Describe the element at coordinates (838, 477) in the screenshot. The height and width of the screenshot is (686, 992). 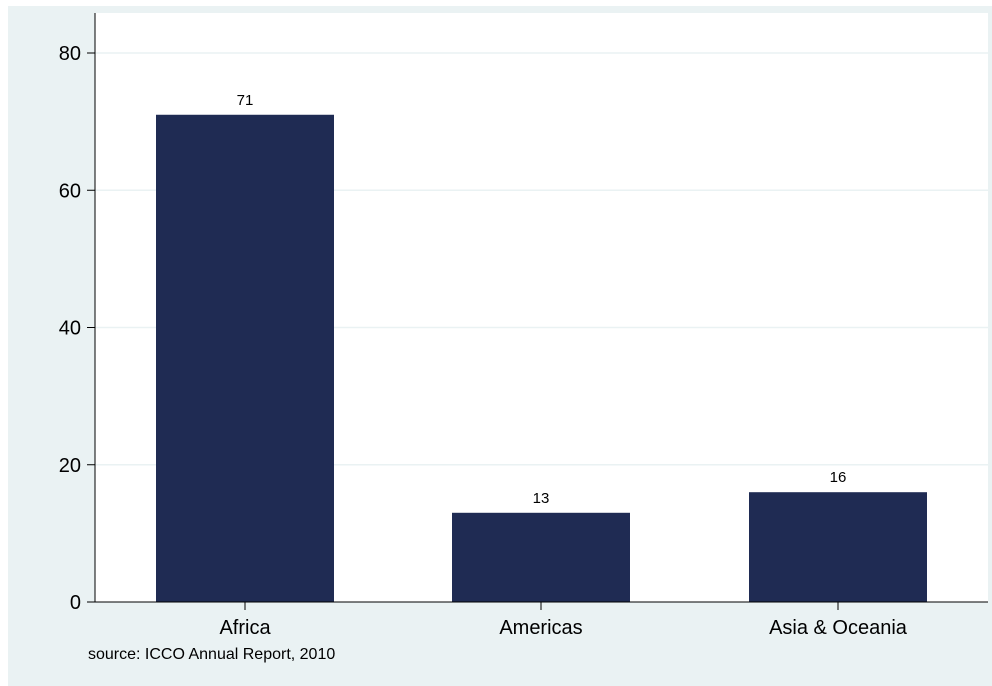
I see `data-label: 16` at that location.